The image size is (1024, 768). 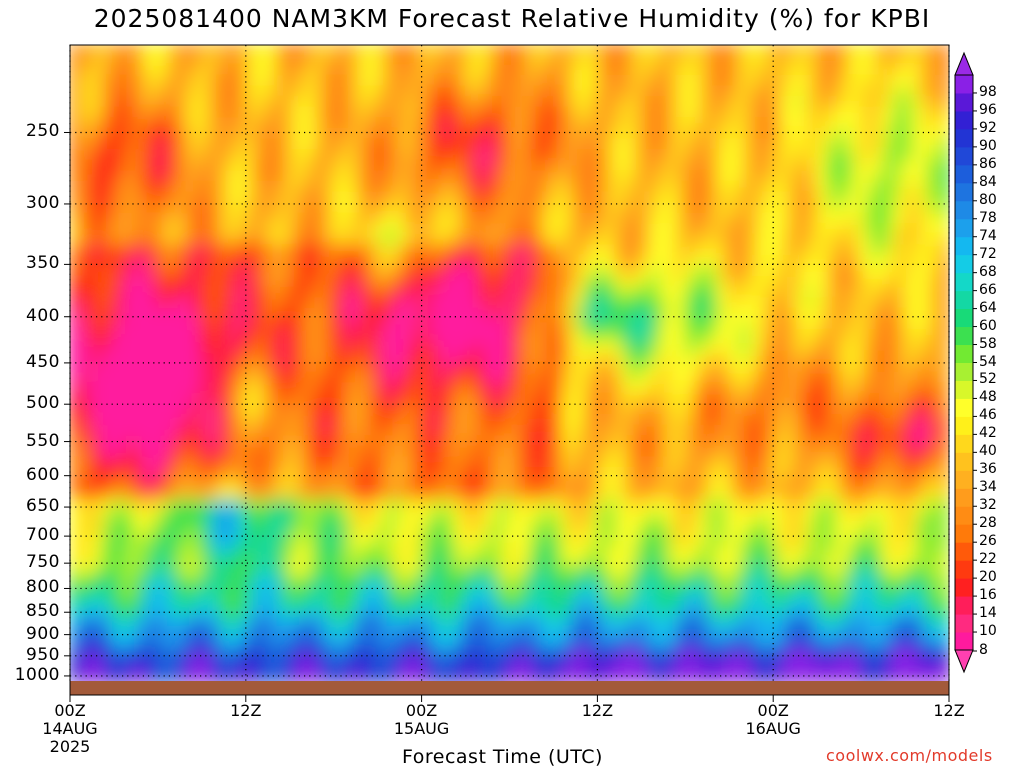 What do you see at coordinates (43, 474) in the screenshot?
I see `y-tick-label: 600` at bounding box center [43, 474].